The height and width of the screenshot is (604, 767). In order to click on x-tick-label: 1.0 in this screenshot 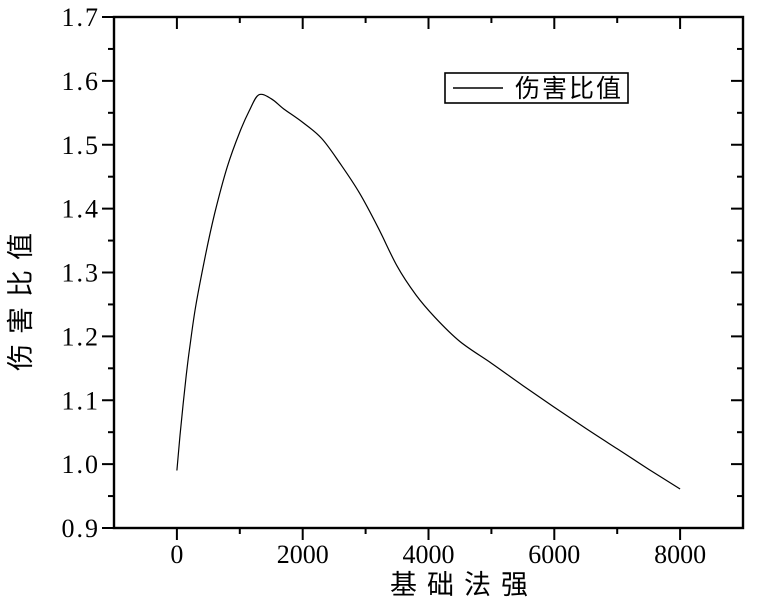, I will do `click(81, 464)`.